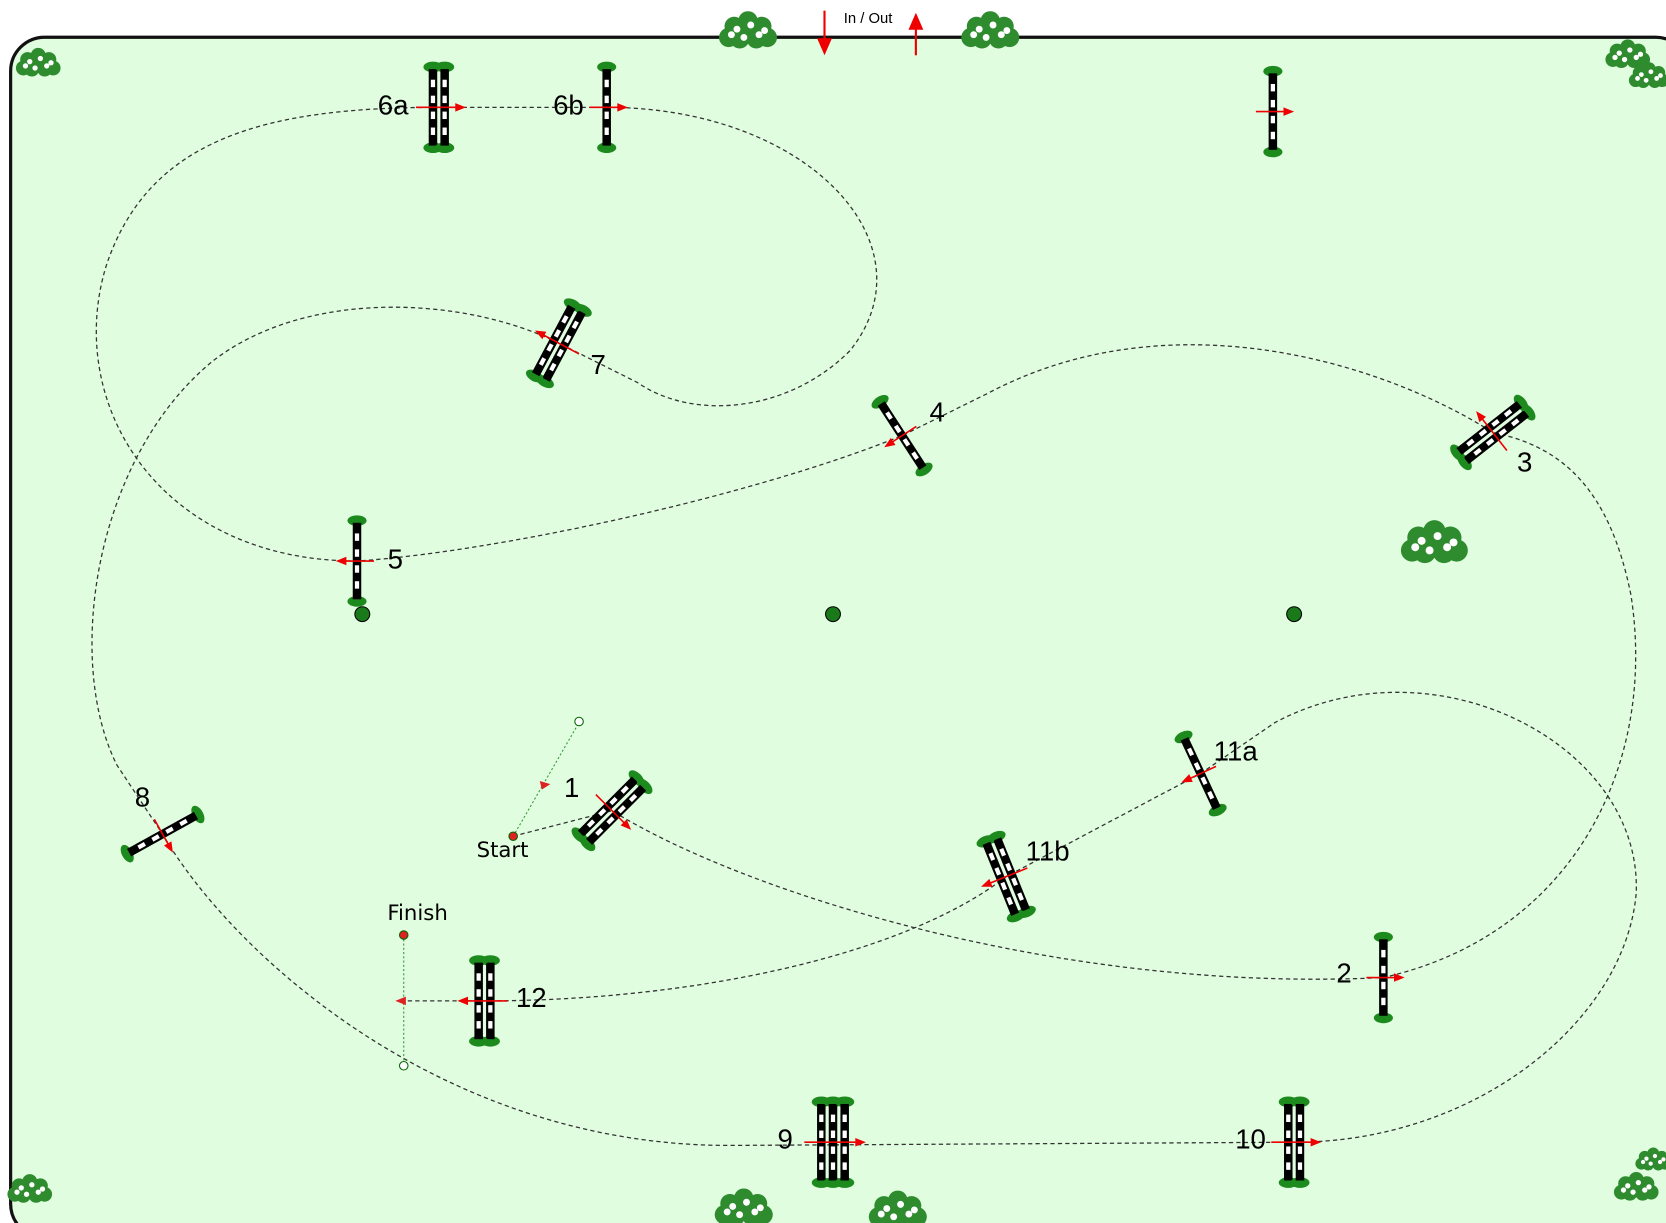 The width and height of the screenshot is (1666, 1223). I want to click on jump-label: 6b, so click(568, 105).